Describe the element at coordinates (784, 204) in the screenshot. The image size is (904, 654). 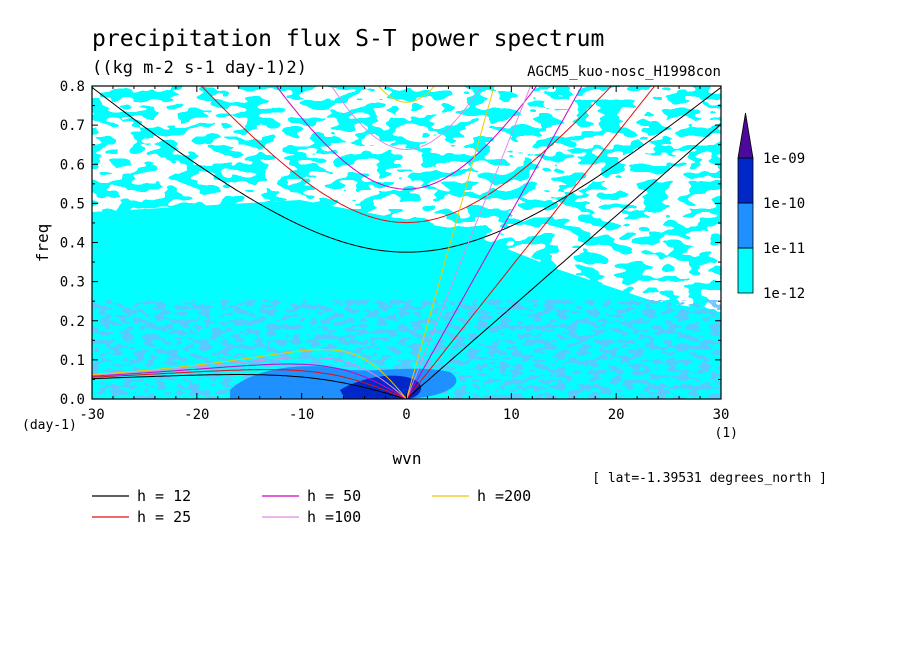
I see `colorbar-label: 1e-10` at that location.